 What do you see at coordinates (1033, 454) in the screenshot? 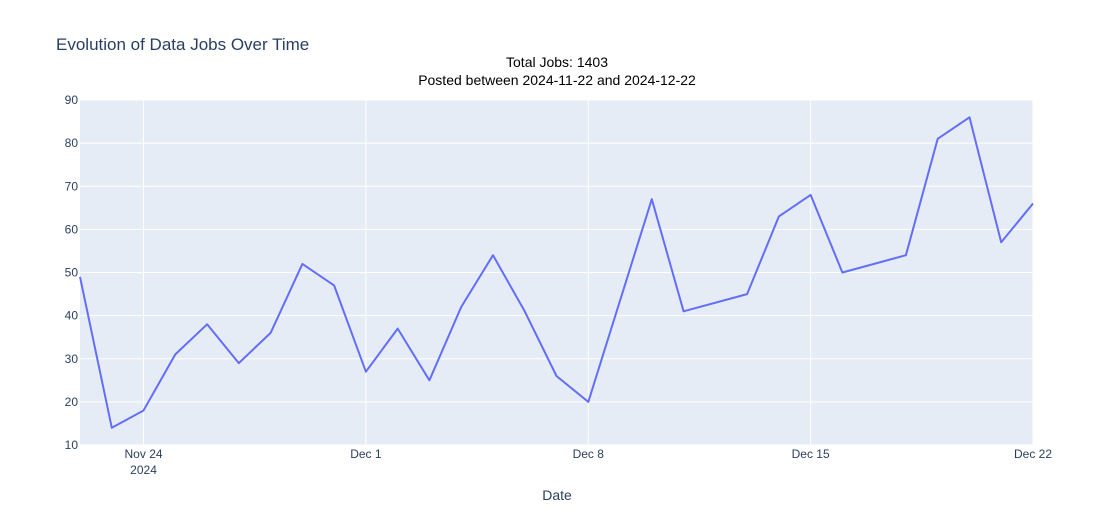
I see `x-tick-label: Dec 22` at bounding box center [1033, 454].